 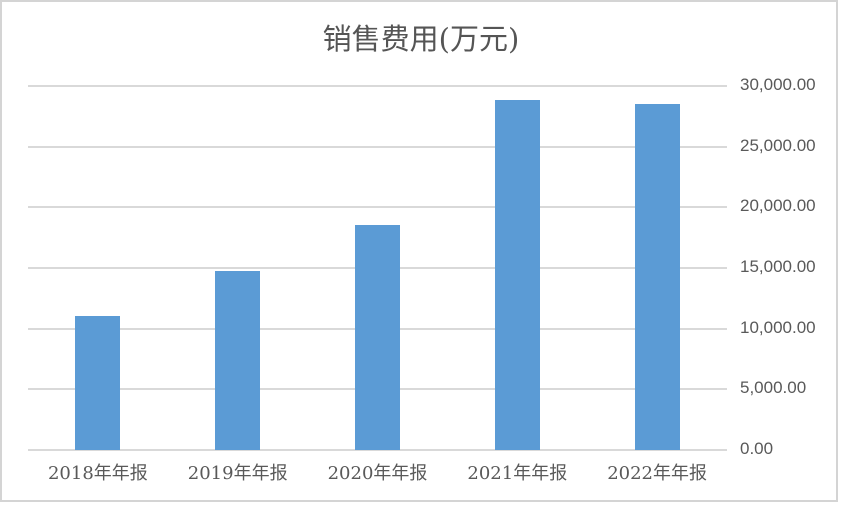 I want to click on x-tick-label-2018年年报: 2018年年报, so click(x=97, y=473).